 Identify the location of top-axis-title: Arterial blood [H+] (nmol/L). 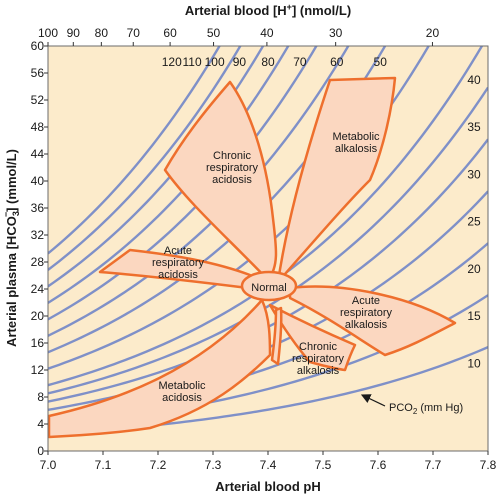
(268, 10).